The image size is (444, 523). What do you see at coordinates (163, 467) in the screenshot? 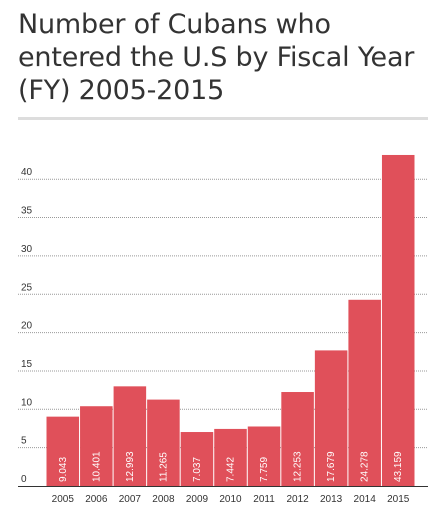
I see `bar-value-label: 11.265` at bounding box center [163, 467].